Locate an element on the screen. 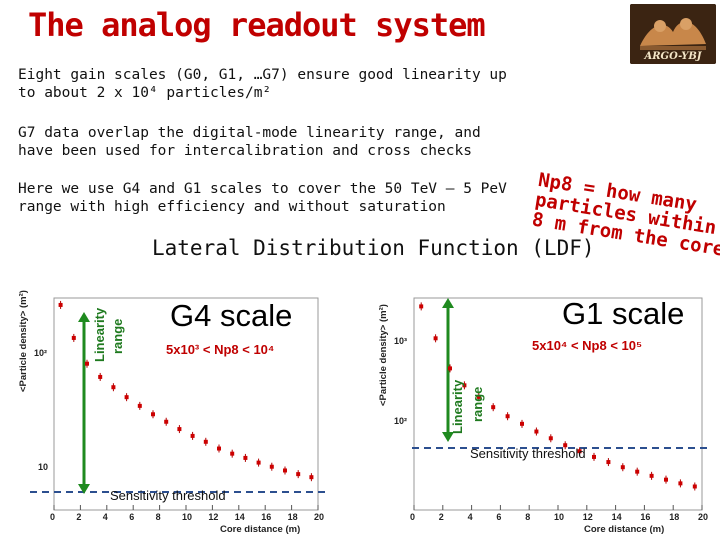 This screenshot has height=540, width=720. g1-ylabel: <Particle density> (m²) is located at coordinates (383, 355).